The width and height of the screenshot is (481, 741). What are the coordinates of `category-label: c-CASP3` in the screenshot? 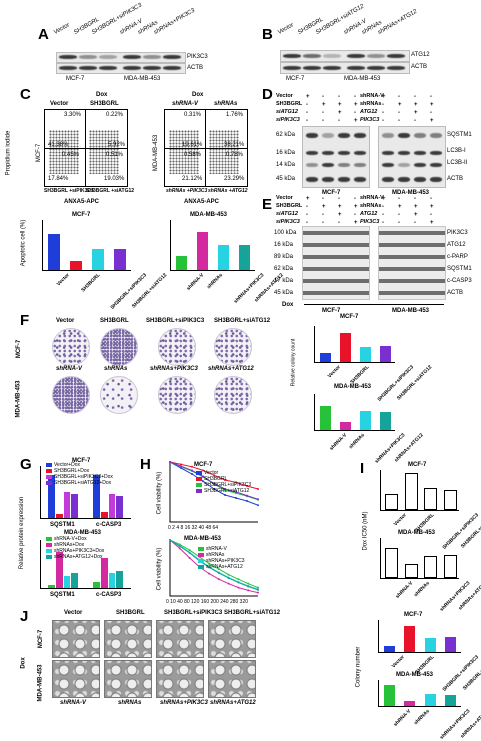 It's located at (109, 595).